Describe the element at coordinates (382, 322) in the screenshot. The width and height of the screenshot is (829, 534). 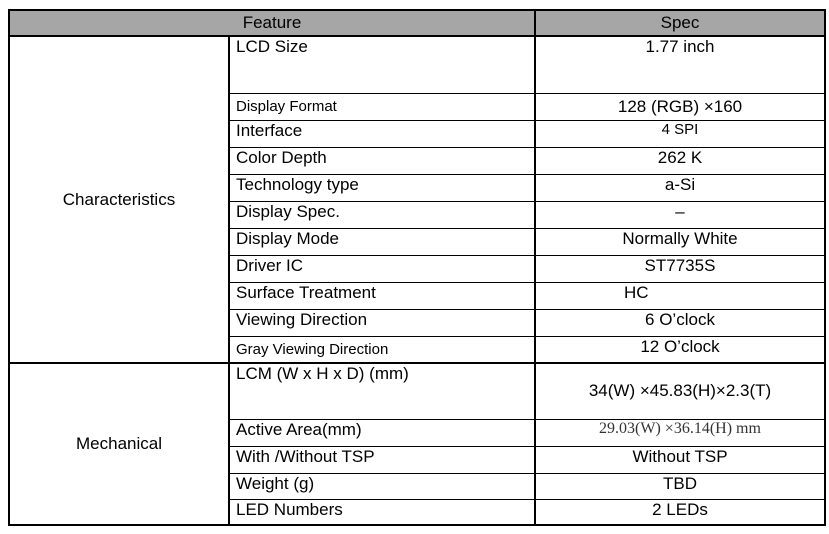
I see `feature-cell: Viewing Direction` at that location.